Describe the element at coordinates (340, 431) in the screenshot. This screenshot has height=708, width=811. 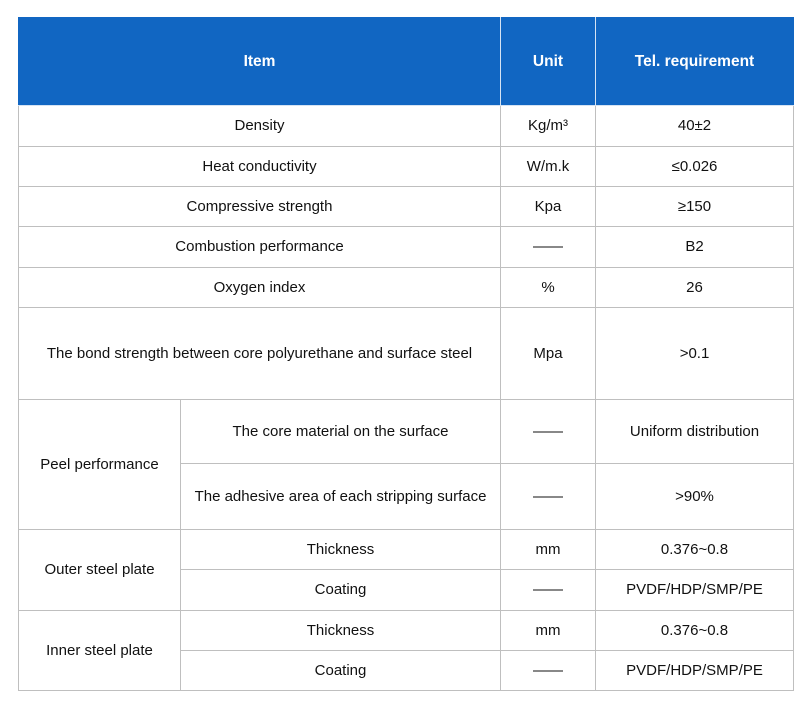
I see `item-cell: The core material on the surface` at that location.